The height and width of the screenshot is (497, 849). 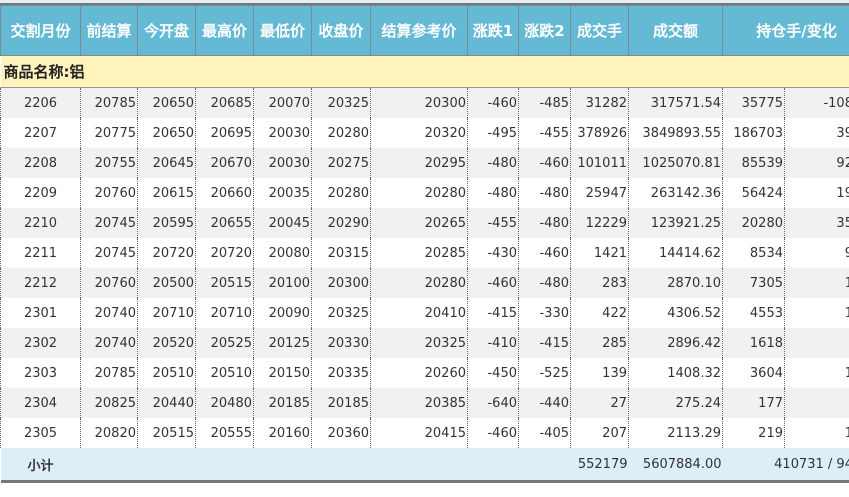 I want to click on table-cell: 2207, so click(x=40, y=133).